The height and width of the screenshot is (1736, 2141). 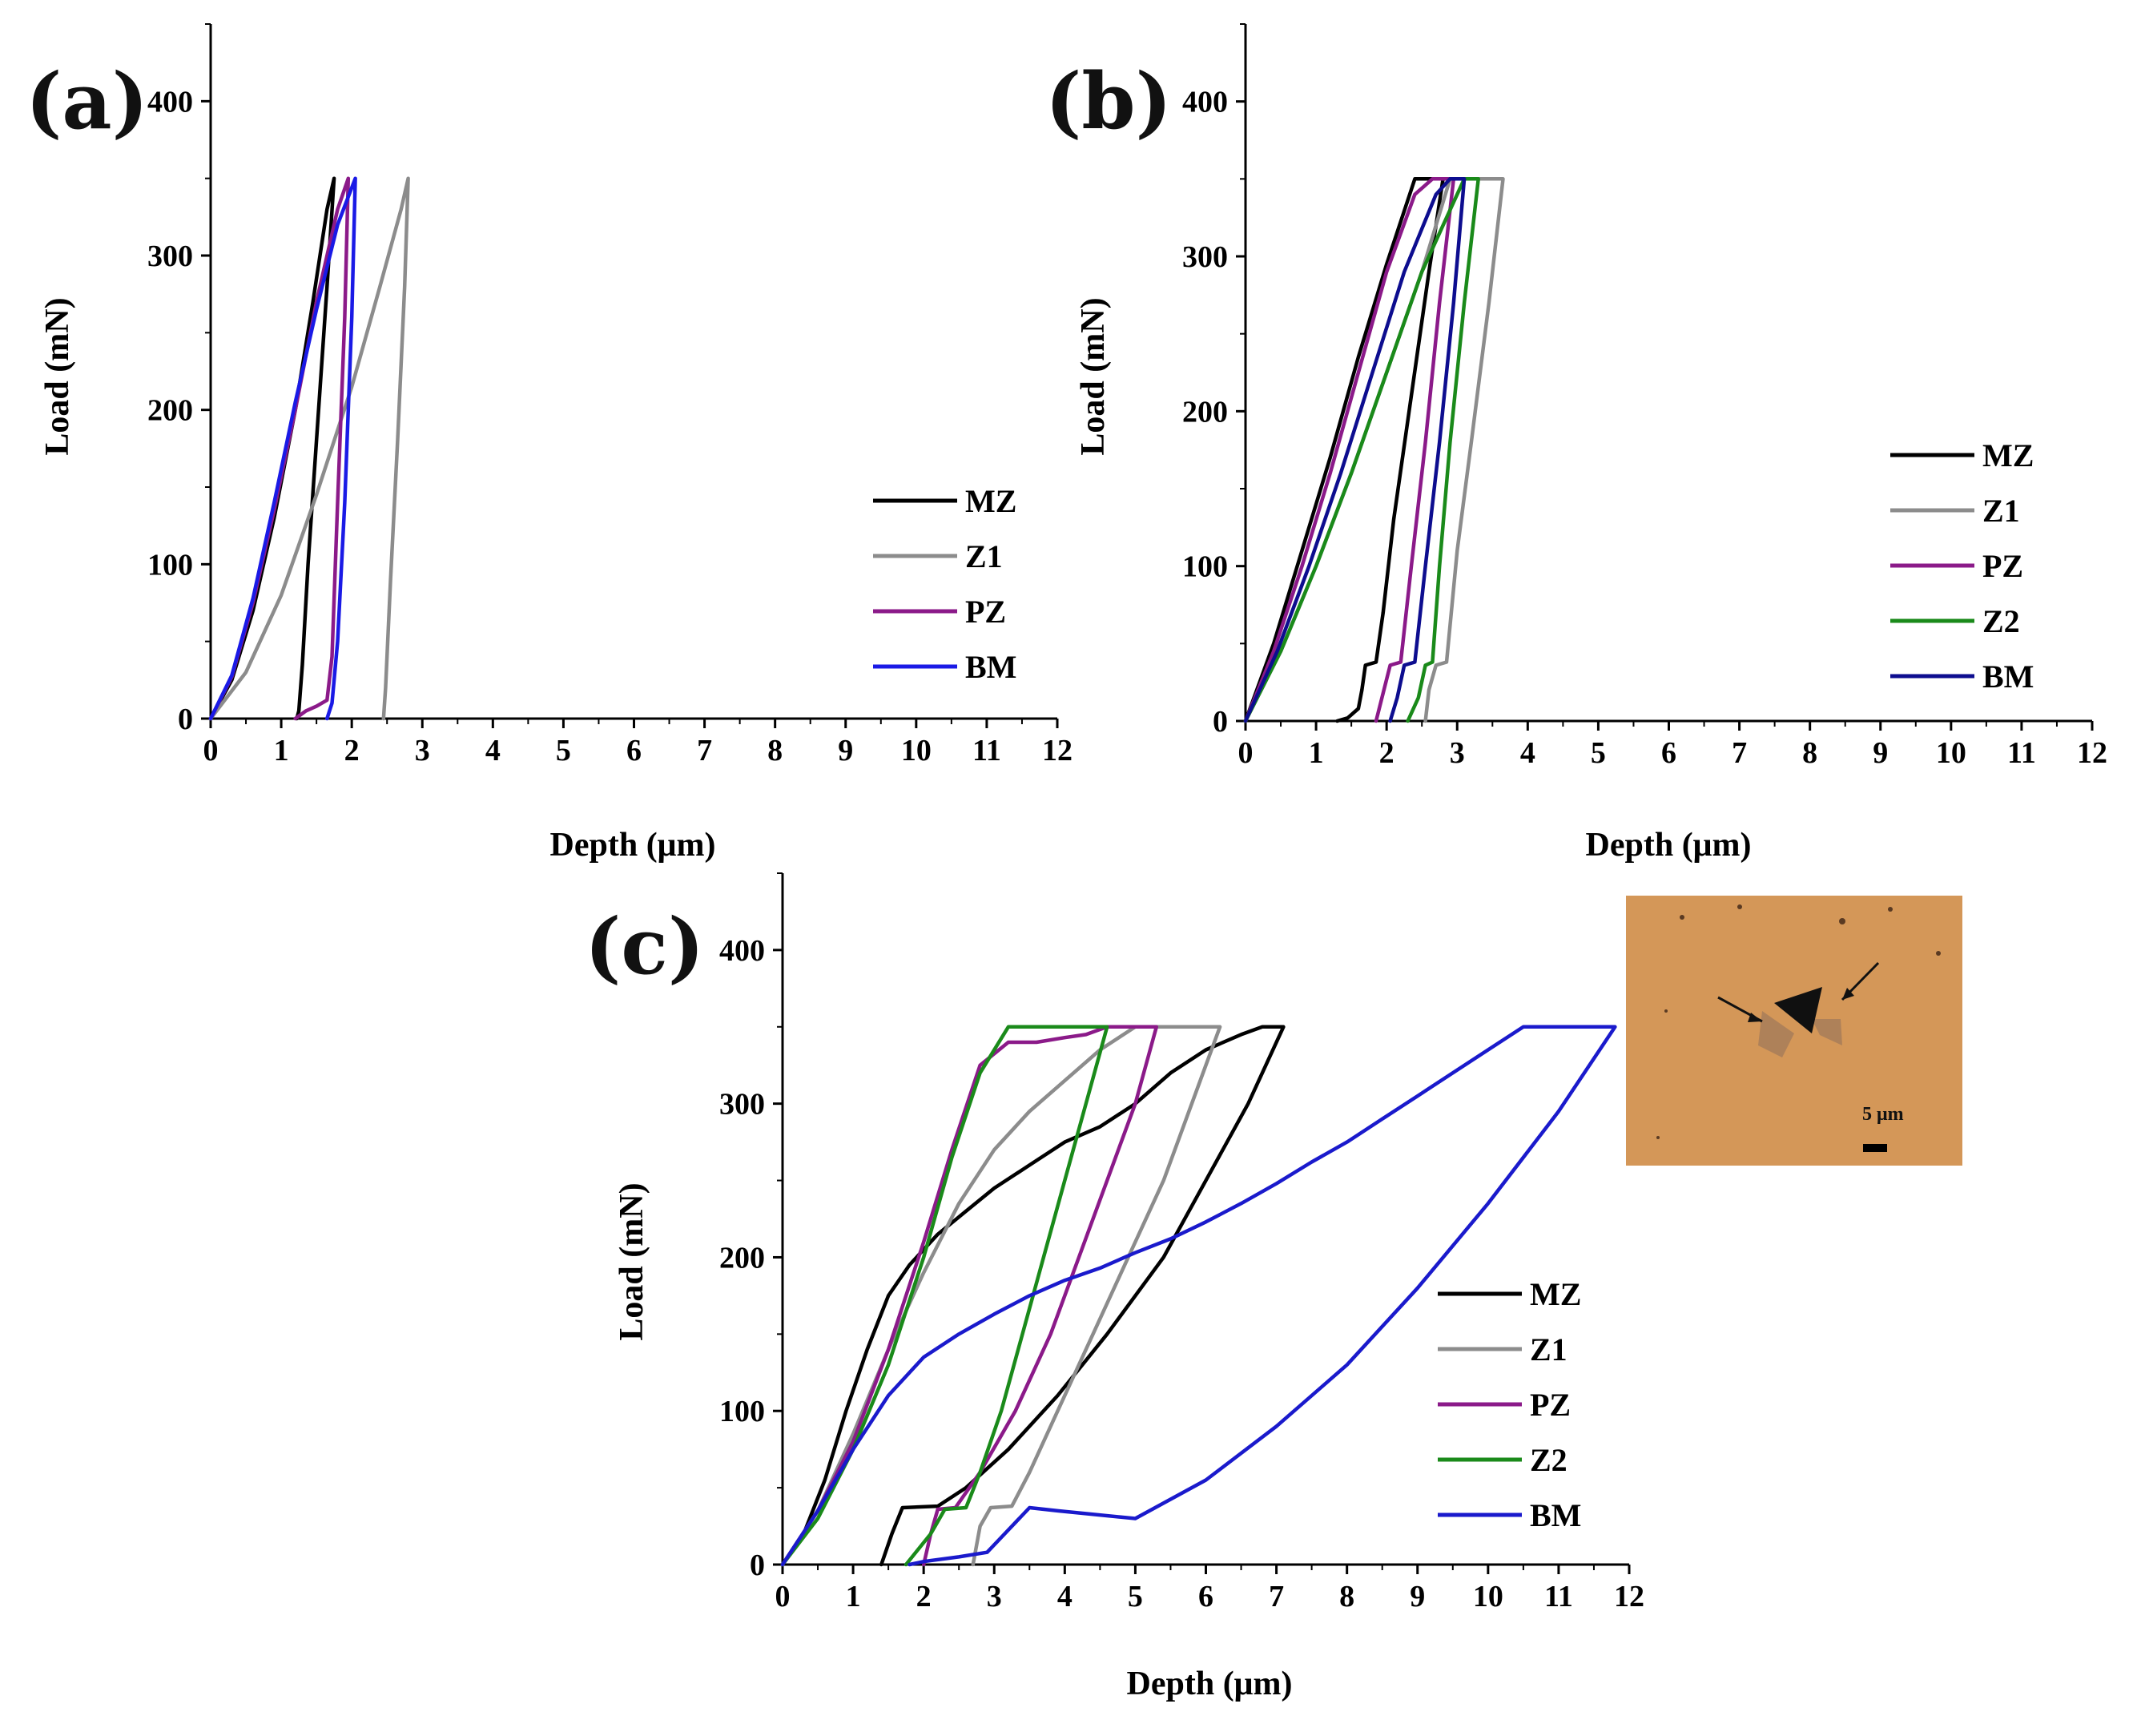 I want to click on series-line-pz, so click(x=1349, y=450).